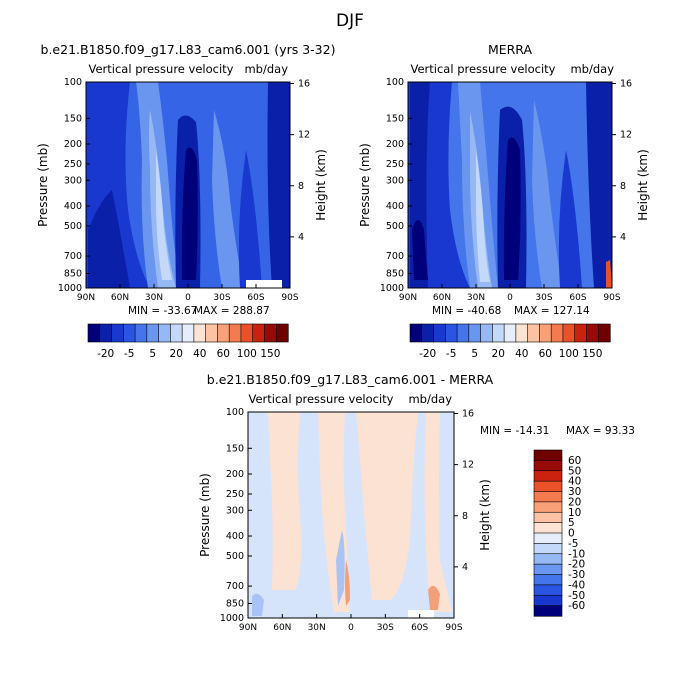  What do you see at coordinates (205, 515) in the screenshot?
I see `panel-diff-ylabel: Pressure (mb)` at bounding box center [205, 515].